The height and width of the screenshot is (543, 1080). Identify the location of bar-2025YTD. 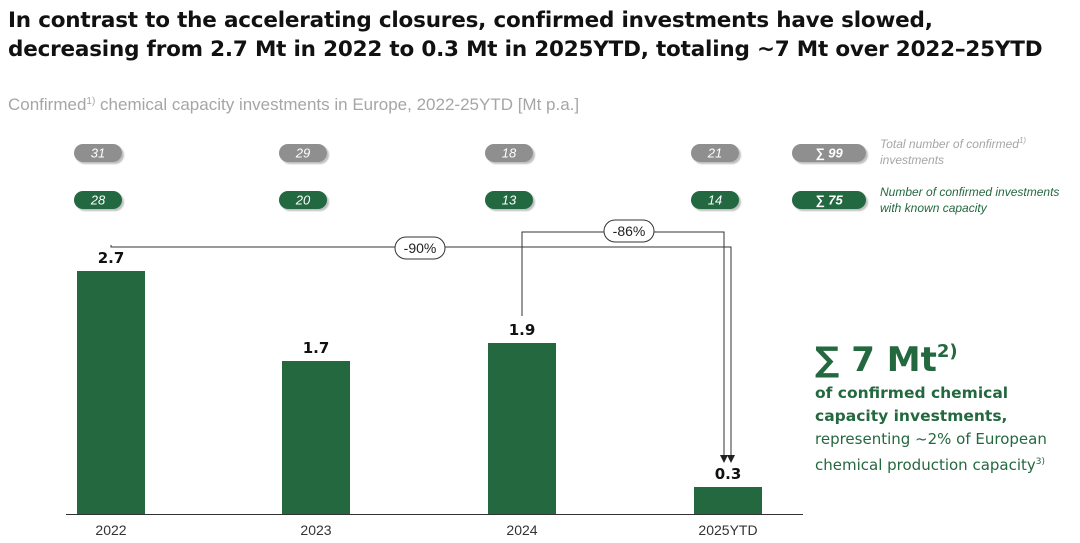
(728, 500).